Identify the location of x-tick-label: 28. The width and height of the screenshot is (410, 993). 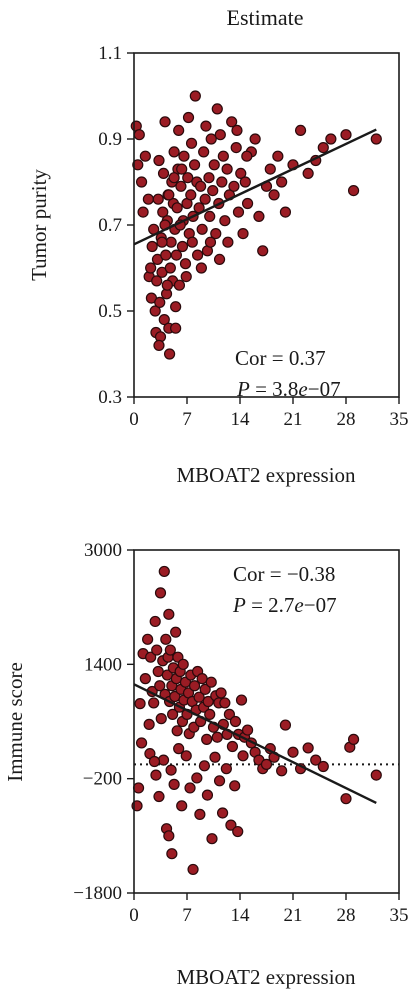
(346, 915).